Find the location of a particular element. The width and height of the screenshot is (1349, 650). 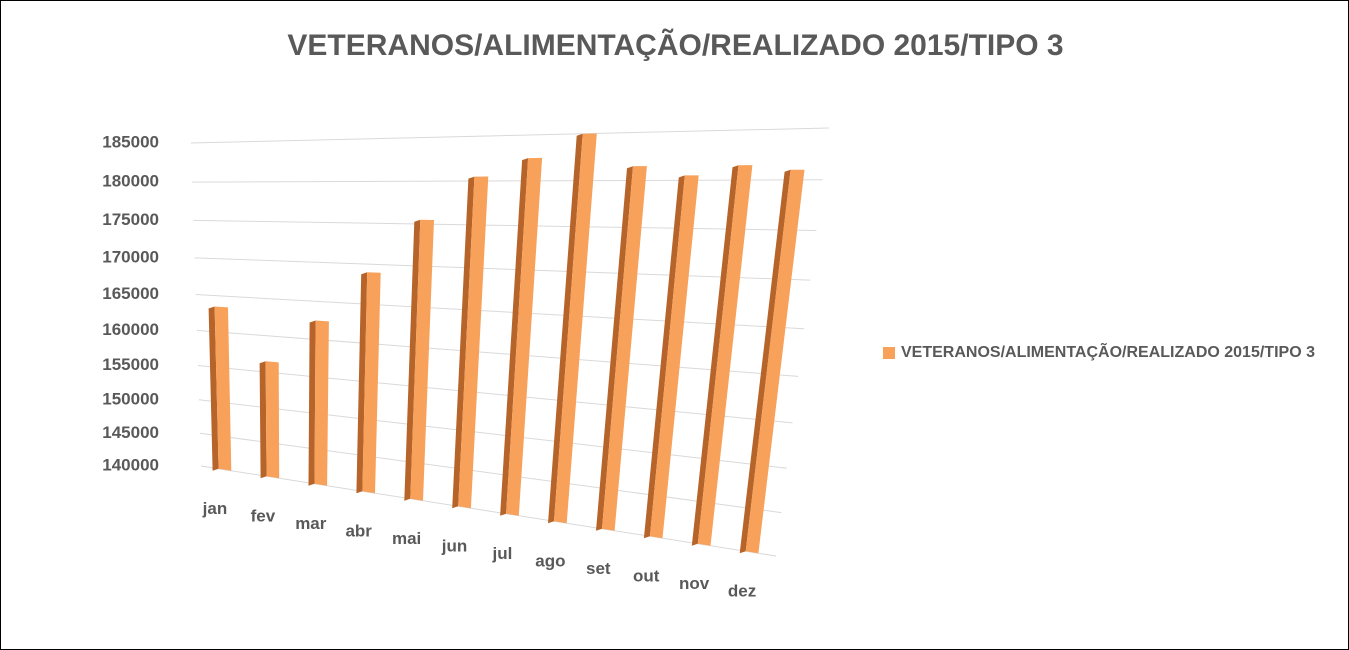

y-tick-label: 145000 is located at coordinates (130, 432).